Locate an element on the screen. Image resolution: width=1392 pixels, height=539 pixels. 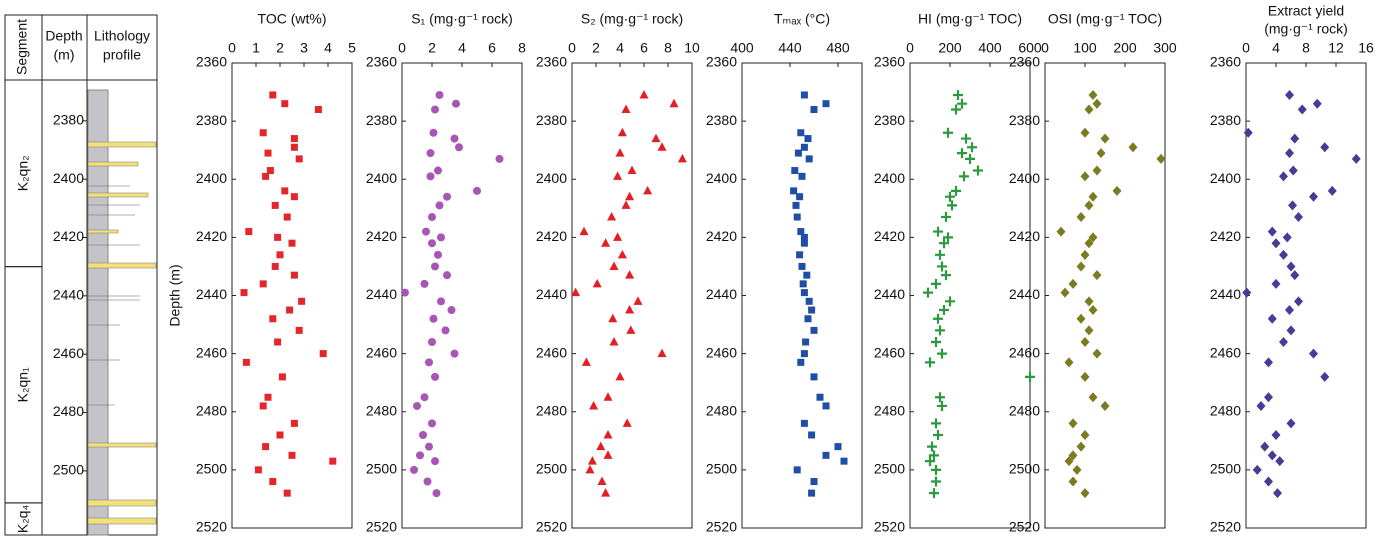
lithology-bar is located at coordinates (98, 312).